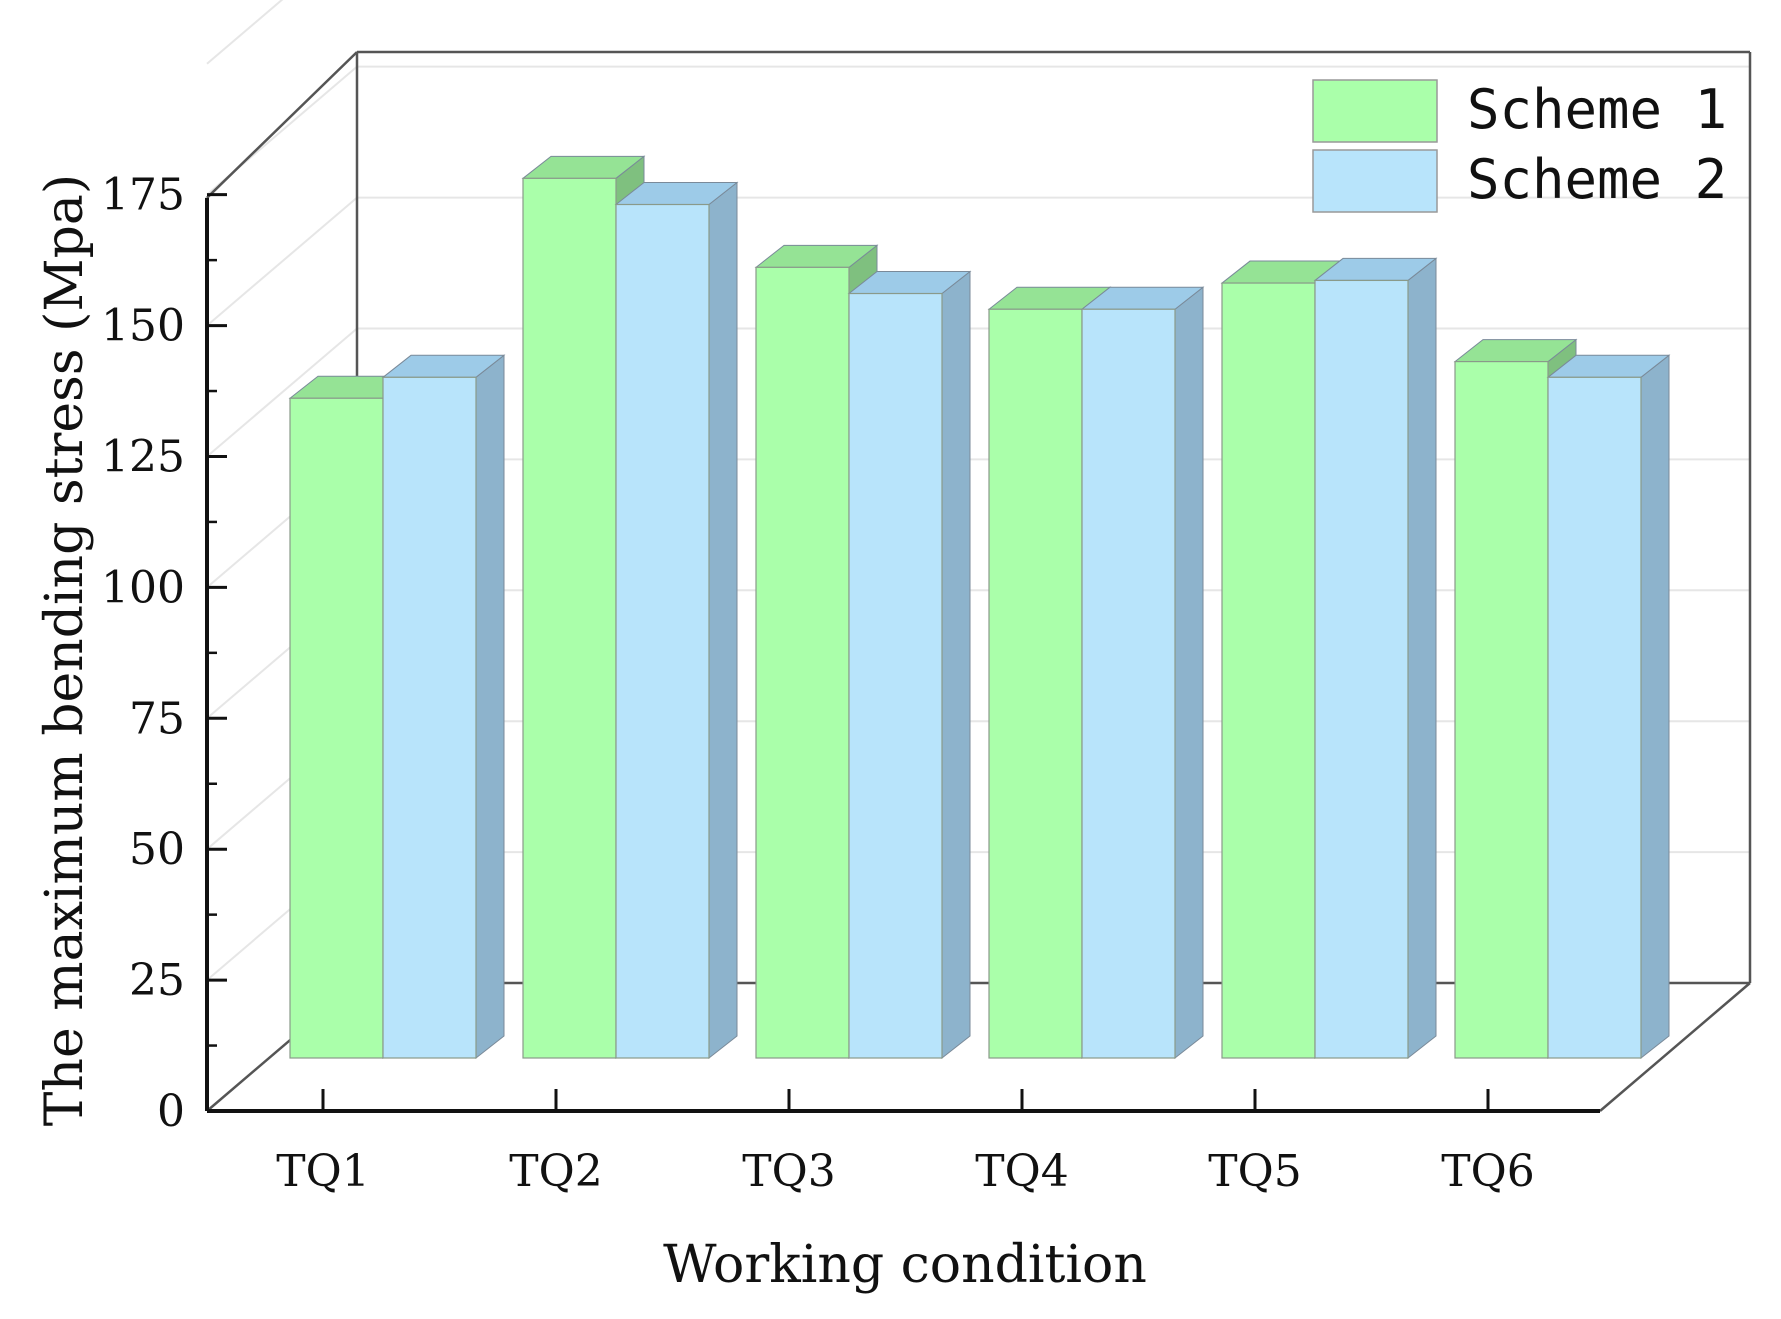 The image size is (1781, 1319). Describe the element at coordinates (802, 662) in the screenshot. I see `bar-scheme-1-tq3-front` at that location.